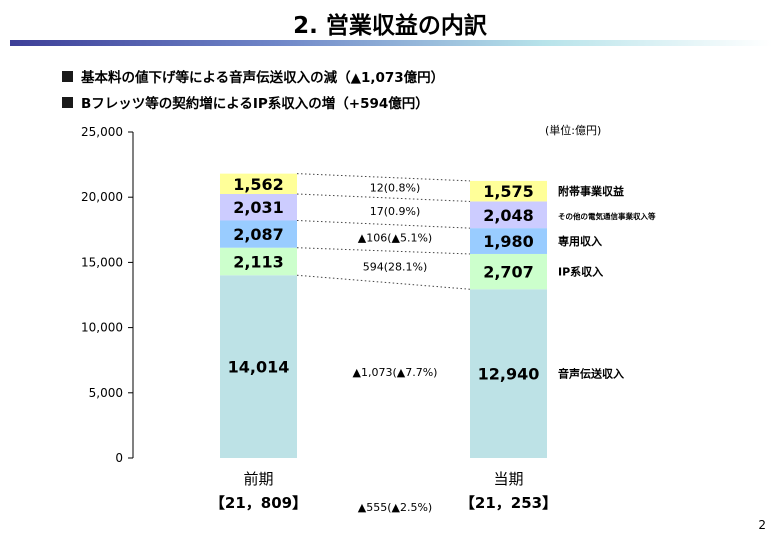 The width and height of the screenshot is (780, 540). Describe the element at coordinates (102, 132) in the screenshot. I see `y-tick-label: 25,000` at that location.